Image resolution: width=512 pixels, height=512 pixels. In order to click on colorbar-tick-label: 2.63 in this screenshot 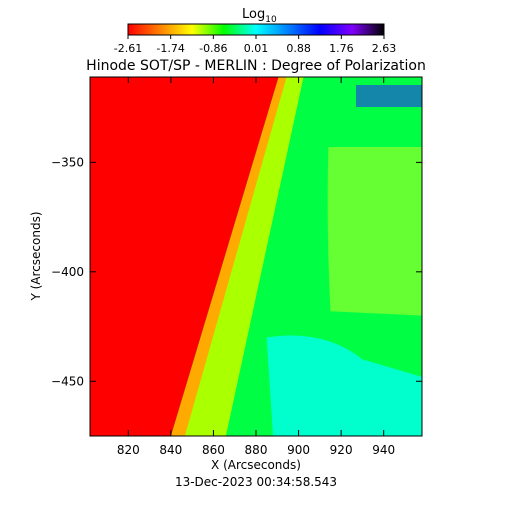, I will do `click(384, 48)`.